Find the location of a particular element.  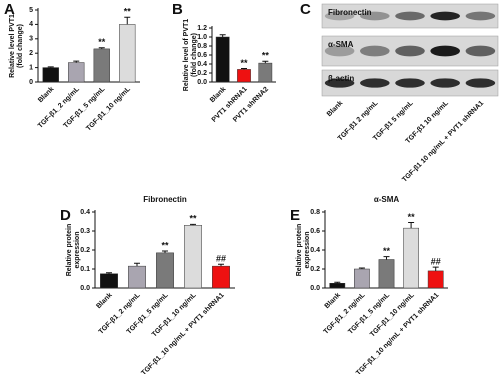

panel-label: C is located at coordinates (305, 9).